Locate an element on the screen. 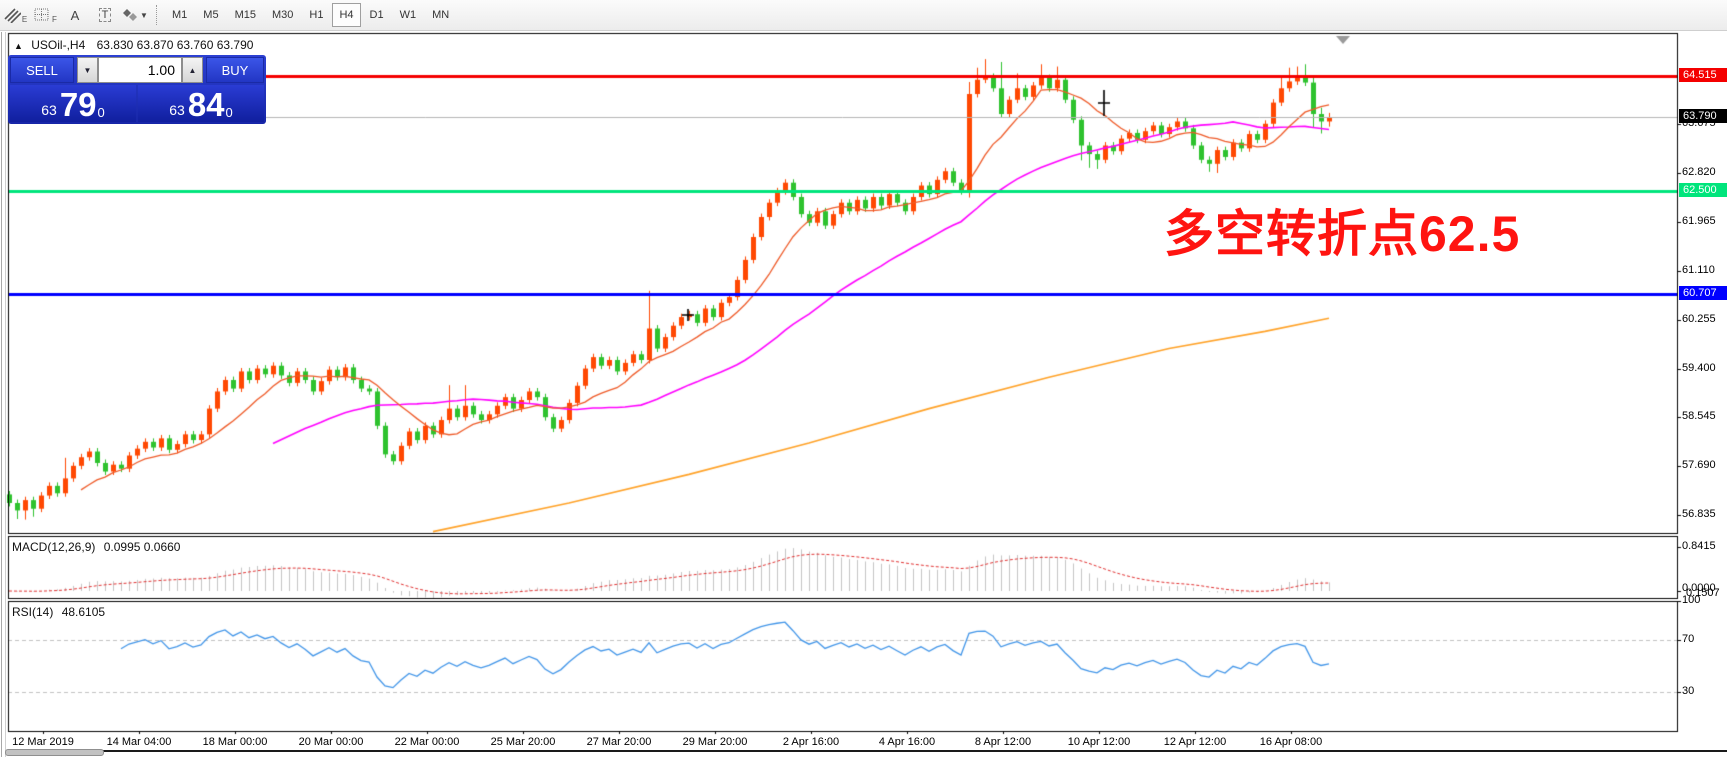 The height and width of the screenshot is (757, 1727). macd-axis-label: 0.0000 is located at coordinates (1699, 588).